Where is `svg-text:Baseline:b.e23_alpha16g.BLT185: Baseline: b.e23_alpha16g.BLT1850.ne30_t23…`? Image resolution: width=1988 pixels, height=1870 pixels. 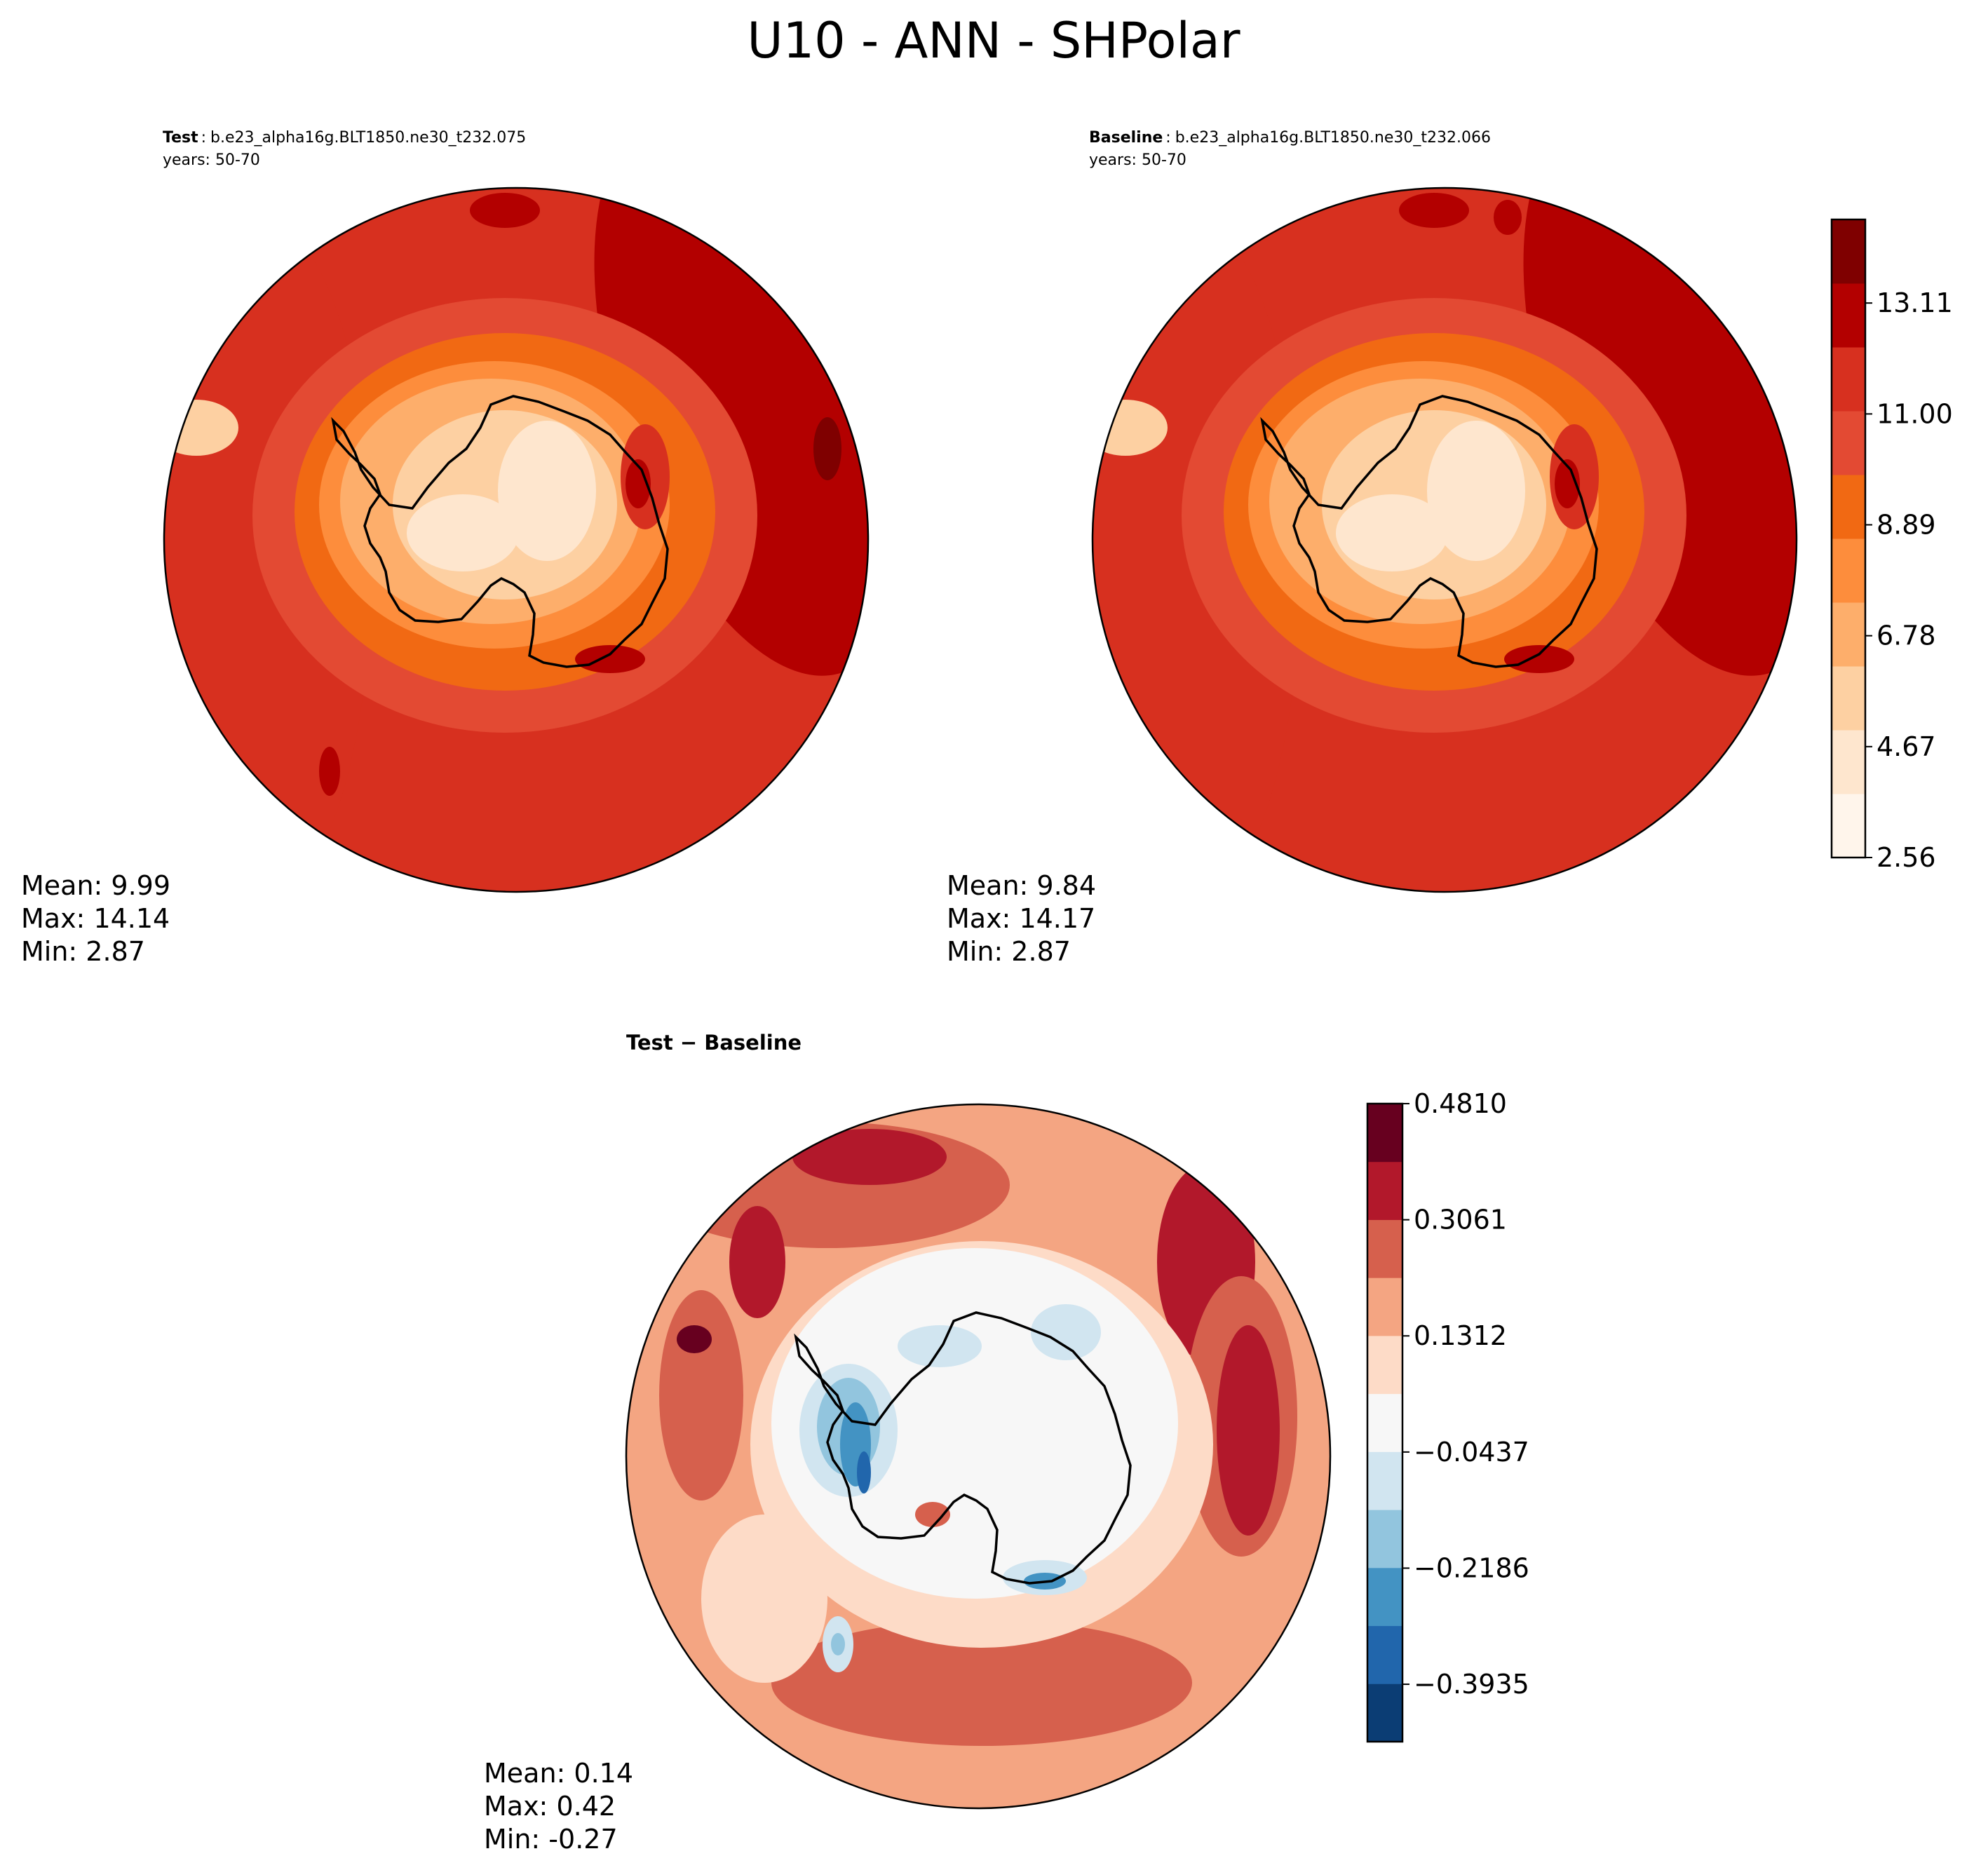
svg-text:Baseline:b.e23_alpha16g.BLT185: Baseline: b.e23_alpha16g.BLT1850.ne30_t23… is located at coordinates (1290, 138).